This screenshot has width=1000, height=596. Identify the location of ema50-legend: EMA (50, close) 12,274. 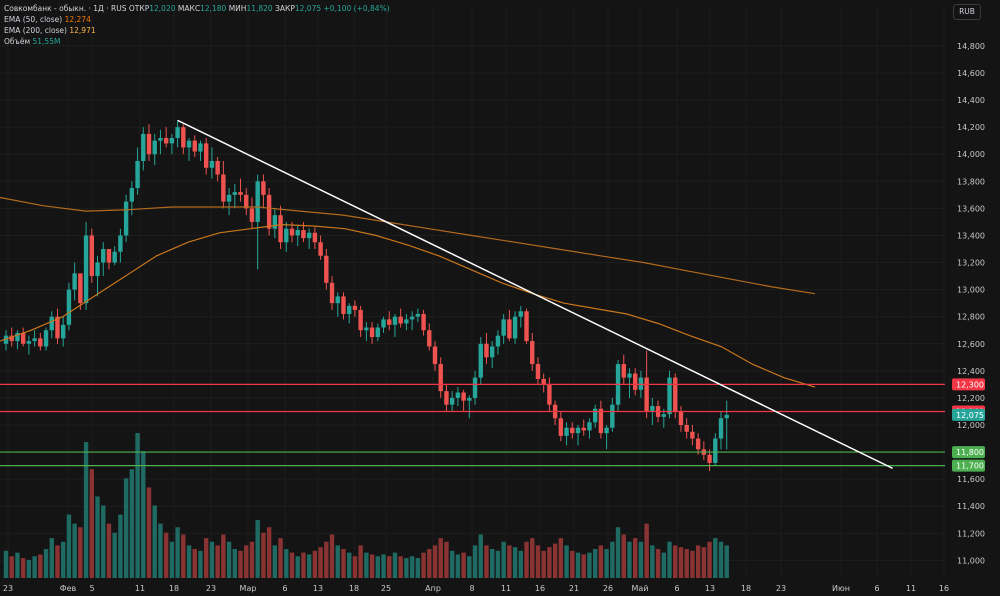
(197, 19).